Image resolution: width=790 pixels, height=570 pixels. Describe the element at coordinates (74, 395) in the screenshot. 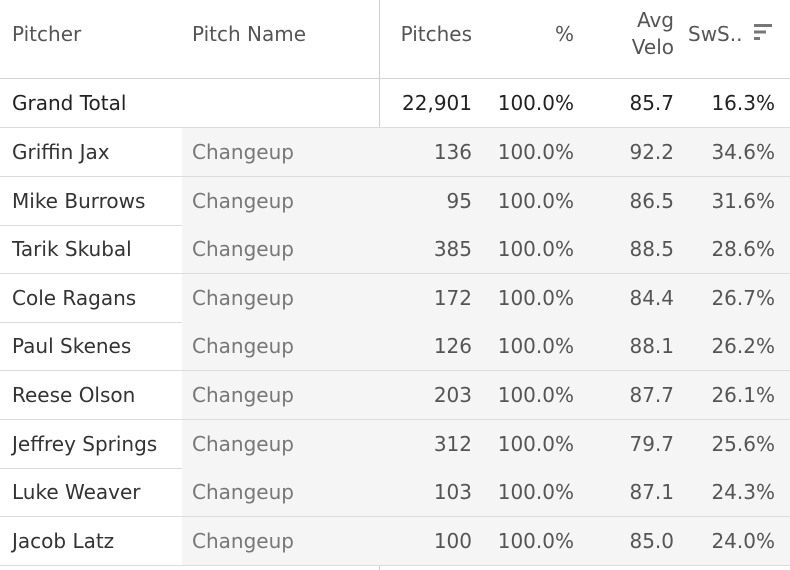

I see `cell-pitcher: Reese Olson` at that location.